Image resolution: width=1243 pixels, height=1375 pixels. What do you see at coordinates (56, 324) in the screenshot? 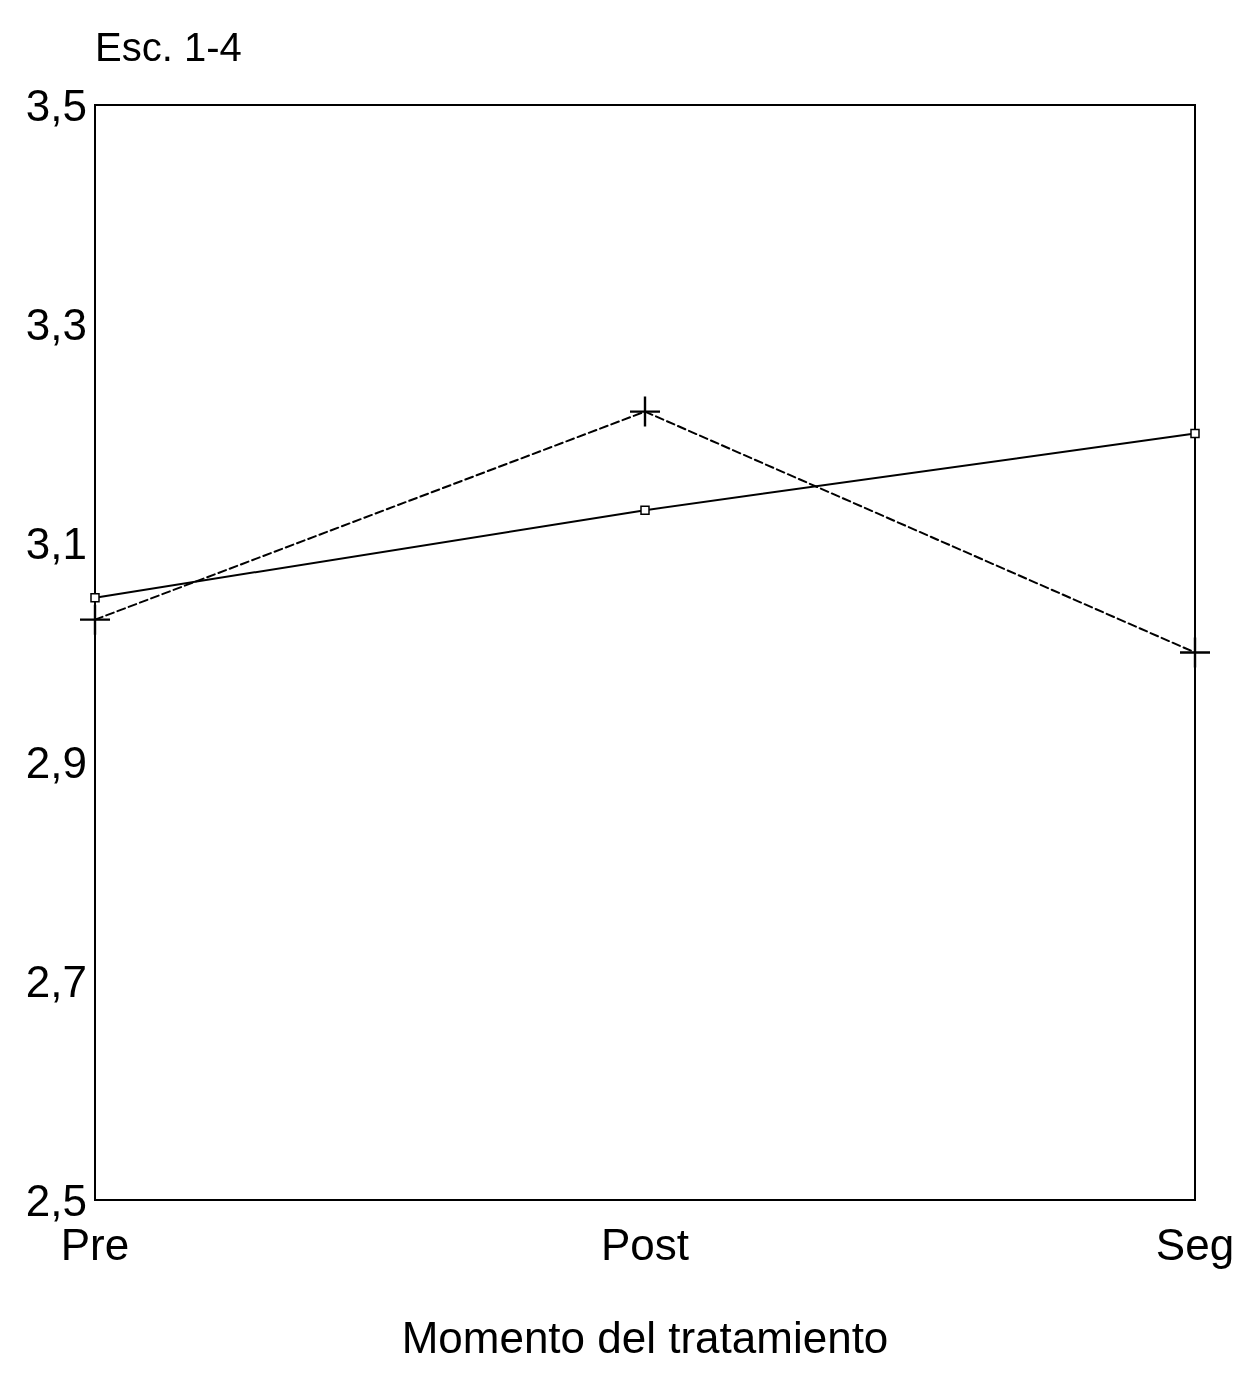
I see `y-tick-label: 3,3` at bounding box center [56, 324].